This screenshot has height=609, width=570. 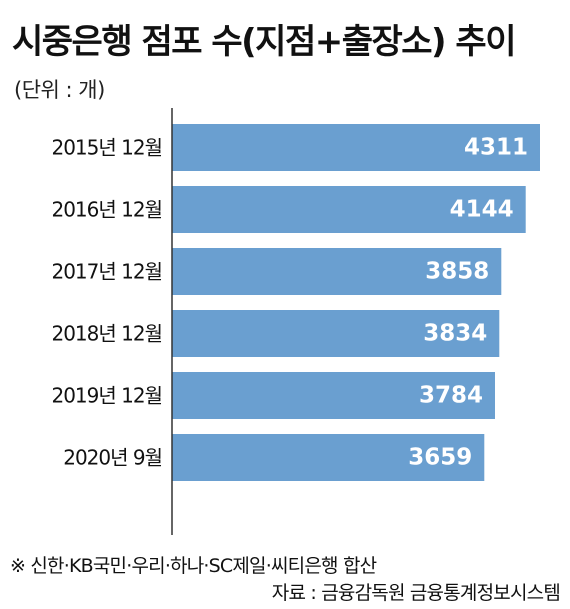 What do you see at coordinates (455, 334) in the screenshot?
I see `value-label-3: 3834` at bounding box center [455, 334].